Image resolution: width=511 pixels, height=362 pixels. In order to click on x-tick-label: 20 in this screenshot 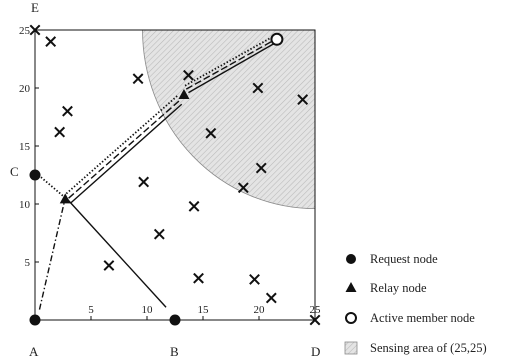, I will do `click(260, 310)`.